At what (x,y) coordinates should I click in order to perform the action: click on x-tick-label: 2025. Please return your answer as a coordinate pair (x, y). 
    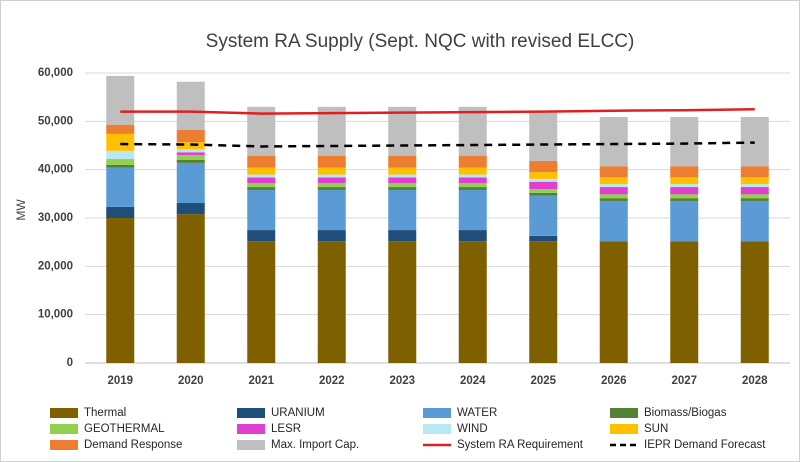
    Looking at the image, I should click on (543, 381).